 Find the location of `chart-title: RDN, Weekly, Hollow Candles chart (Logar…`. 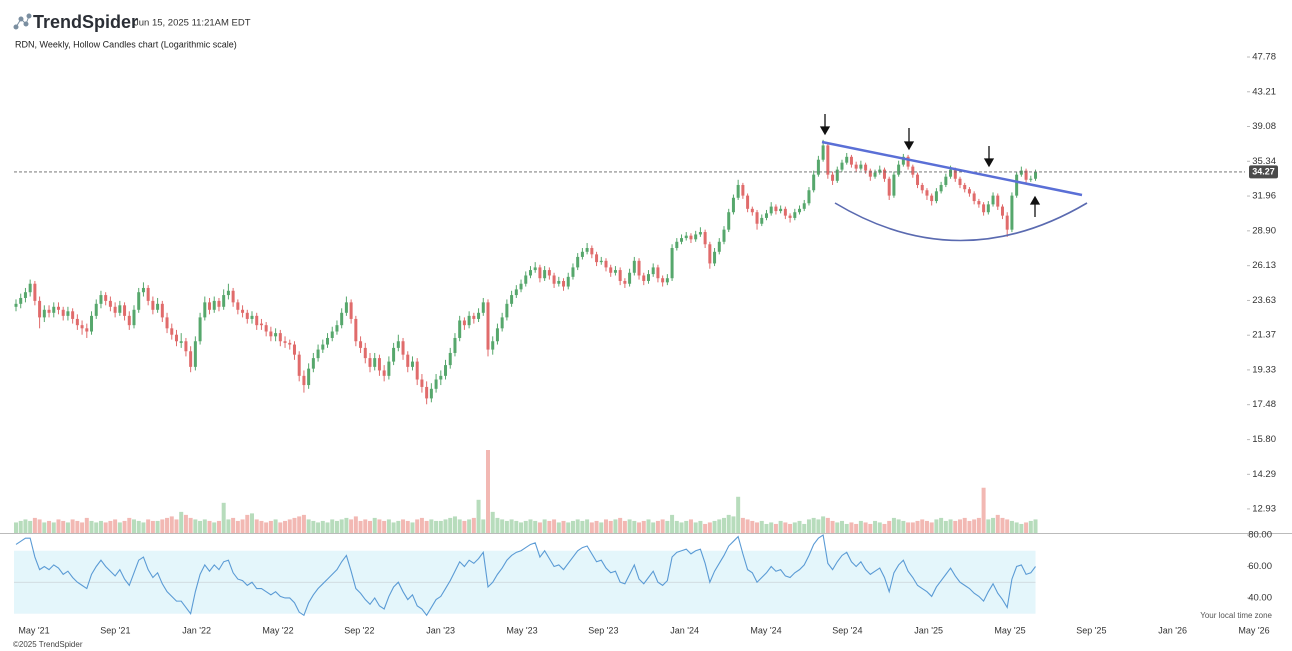

chart-title: RDN, Weekly, Hollow Candles chart (Logar… is located at coordinates (126, 44).